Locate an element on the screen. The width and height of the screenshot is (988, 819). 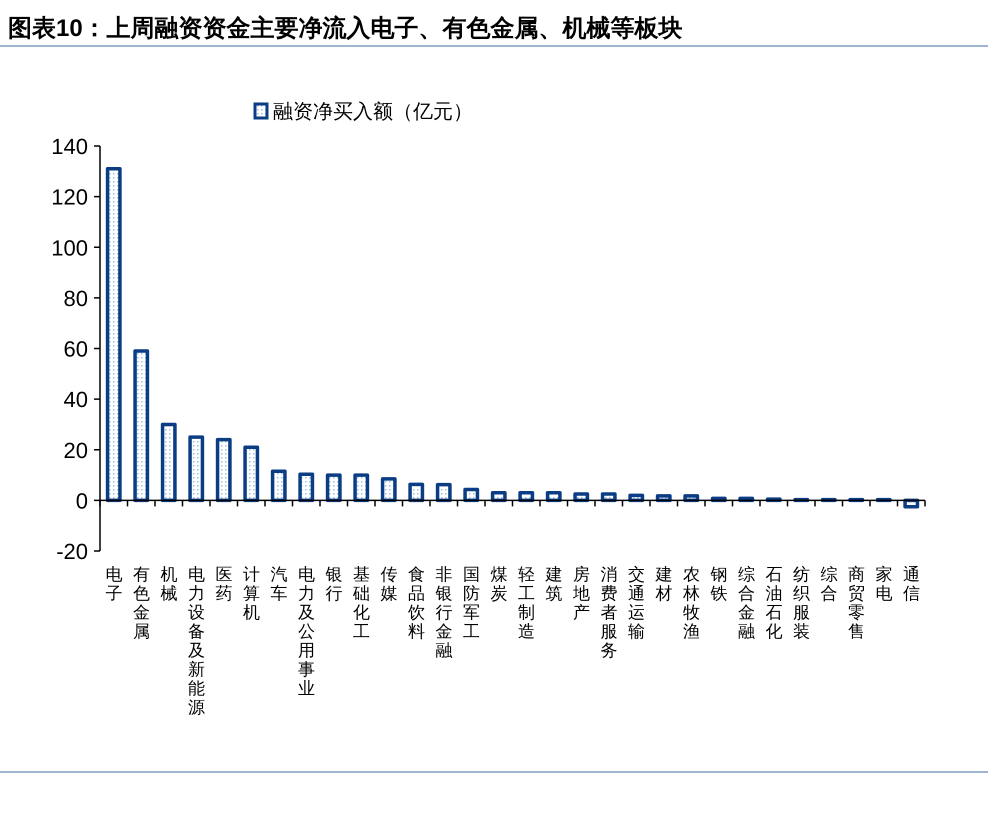
x-tick-label: 综合 is located at coordinates (829, 584).